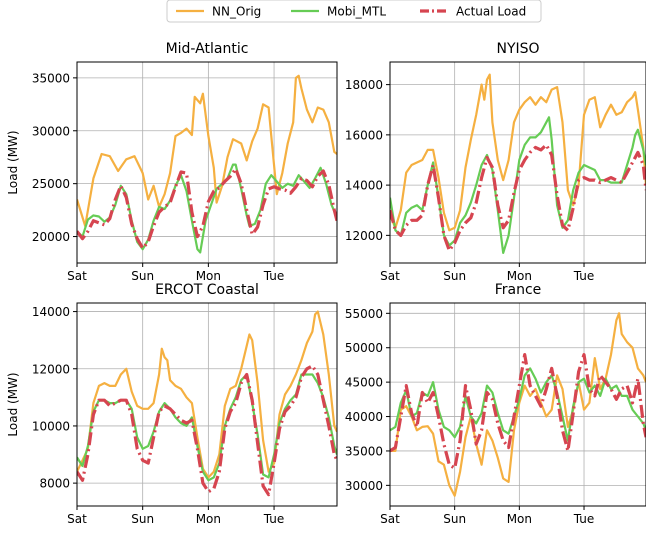 This screenshot has height=533, width=646. I want to click on y-tick-label: 25000, so click(51, 184).